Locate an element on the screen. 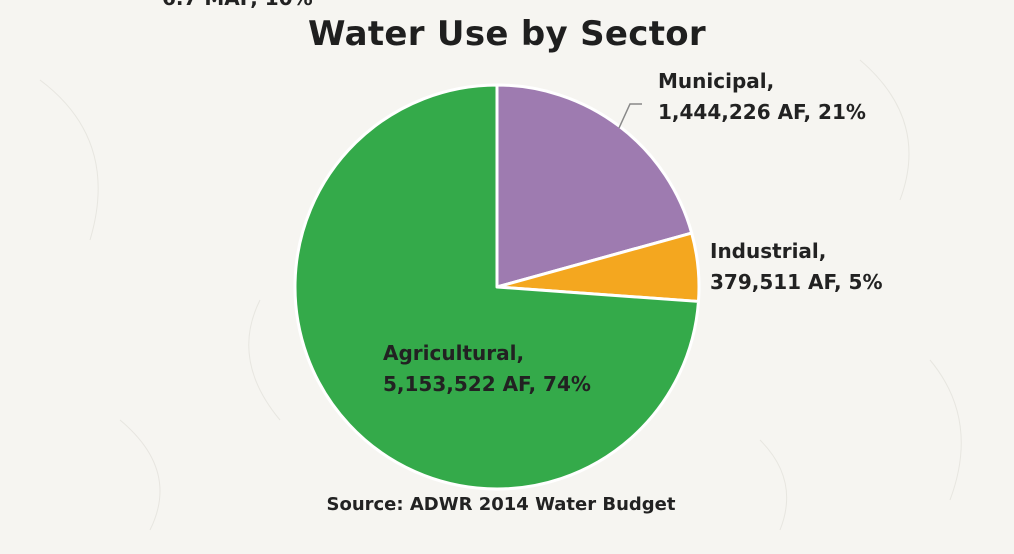 This screenshot has width=1014, height=554. industrial-label-name: Industrial, is located at coordinates (768, 251).